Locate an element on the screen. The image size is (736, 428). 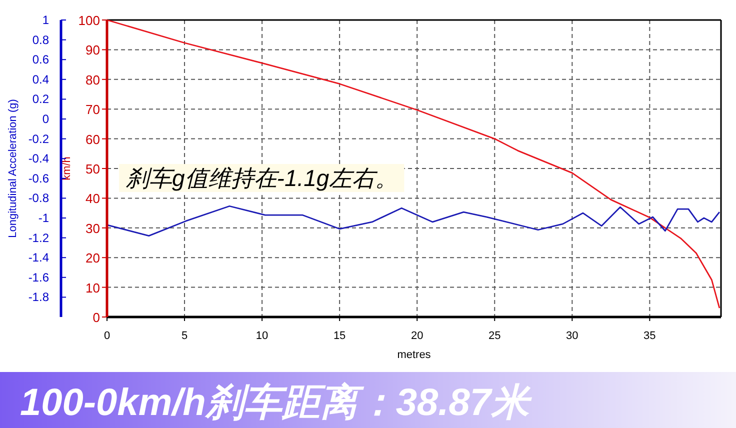
y-tick-label: 20 is located at coordinates (93, 258).